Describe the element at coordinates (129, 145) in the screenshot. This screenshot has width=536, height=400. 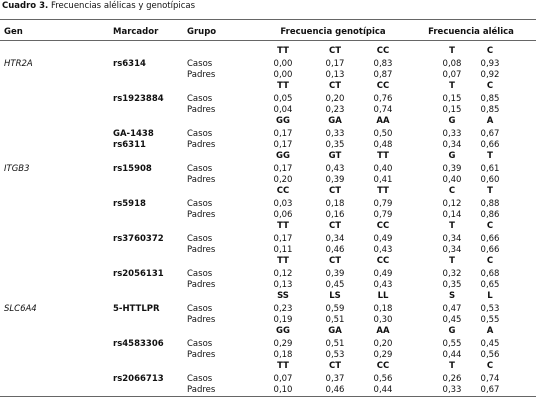
I see `marker-name: rs6311` at that location.